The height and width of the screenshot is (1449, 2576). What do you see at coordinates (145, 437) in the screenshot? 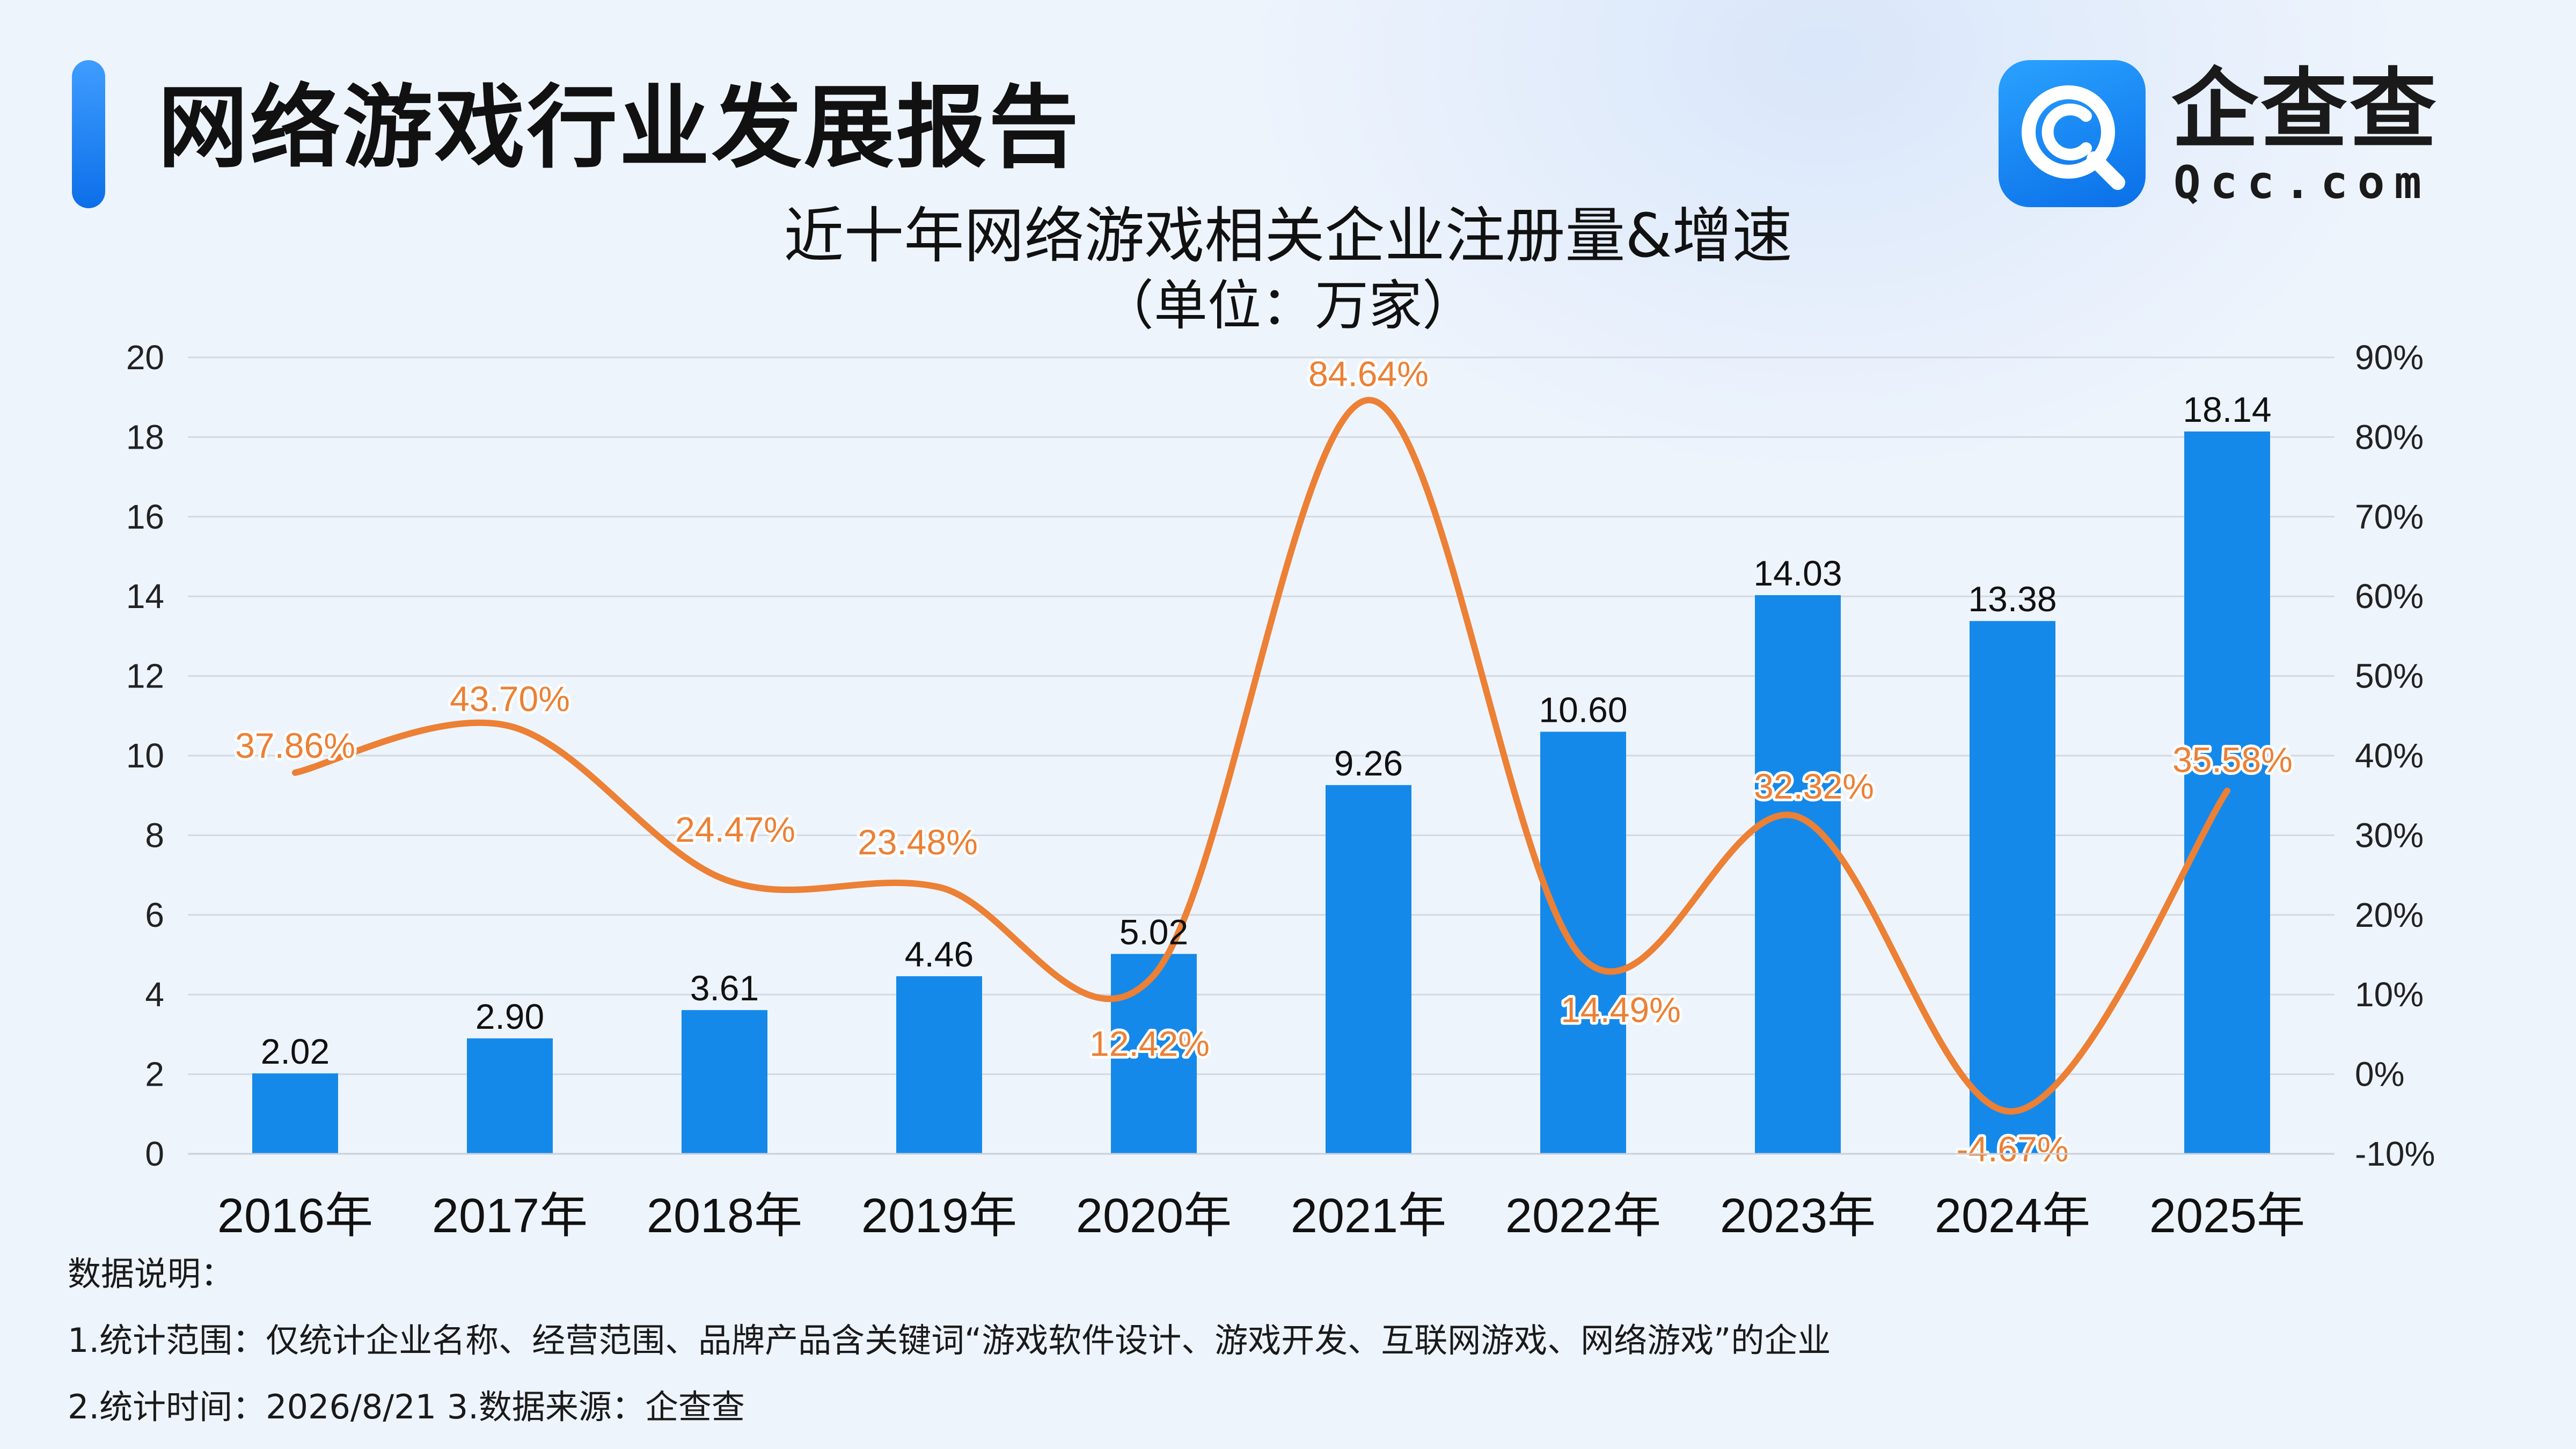
I see `y-left-tick-label: 18` at bounding box center [145, 437].